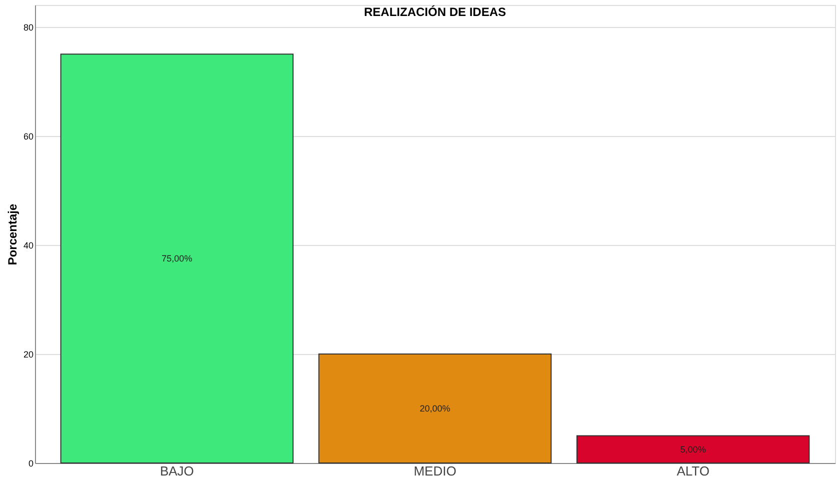 This screenshot has height=483, width=840. I want to click on data-label: 5,00%, so click(693, 449).